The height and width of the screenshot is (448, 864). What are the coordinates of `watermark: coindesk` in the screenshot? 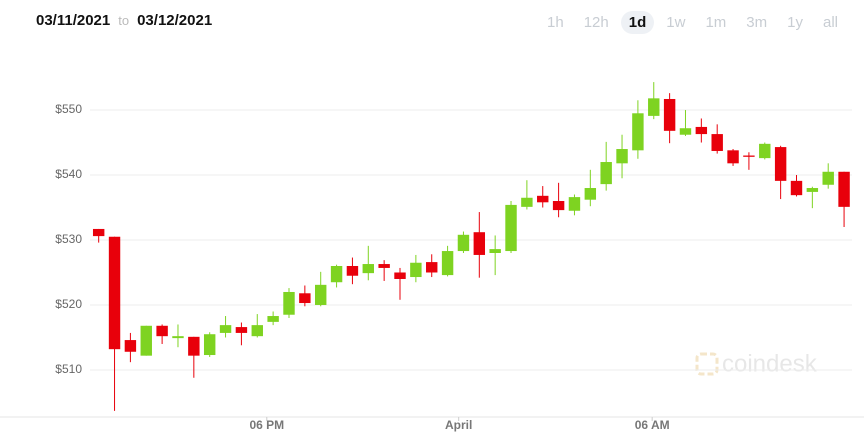 It's located at (756, 363).